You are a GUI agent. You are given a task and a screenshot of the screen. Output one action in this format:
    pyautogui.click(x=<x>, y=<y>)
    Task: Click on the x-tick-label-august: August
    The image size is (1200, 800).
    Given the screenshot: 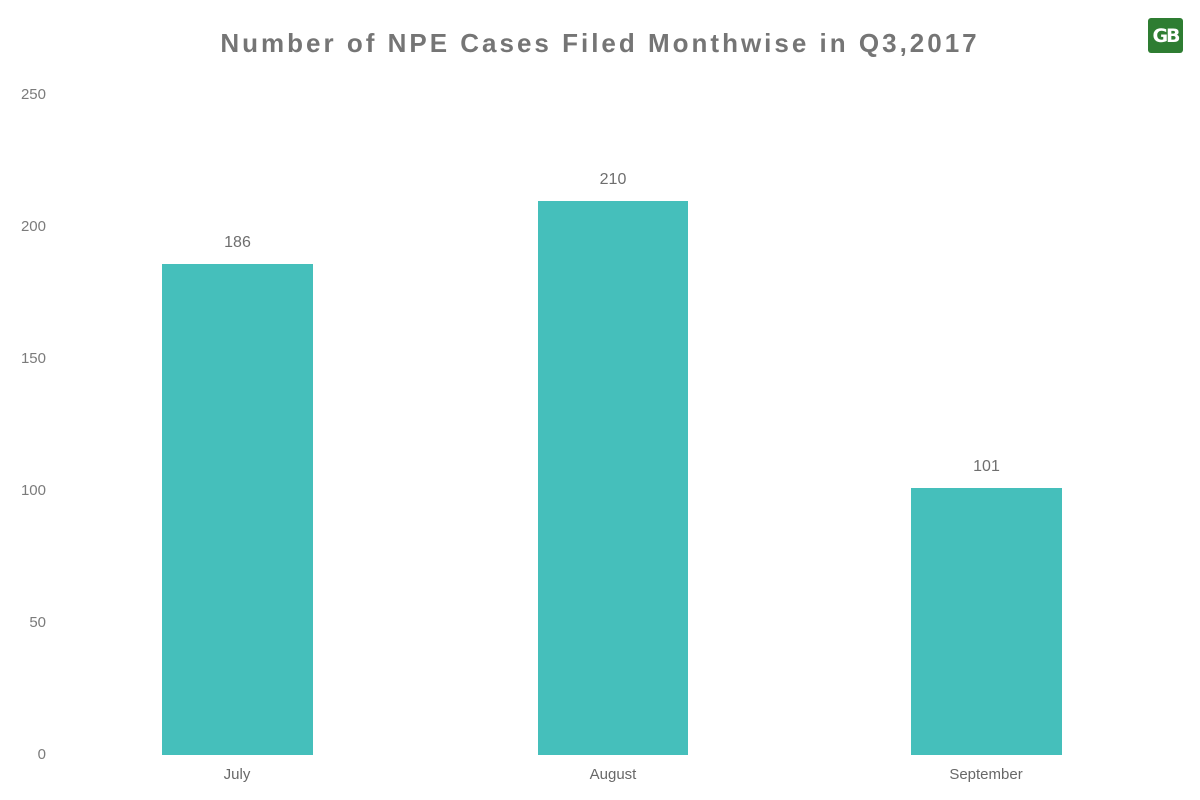 What is the action you would take?
    pyautogui.click(x=613, y=774)
    